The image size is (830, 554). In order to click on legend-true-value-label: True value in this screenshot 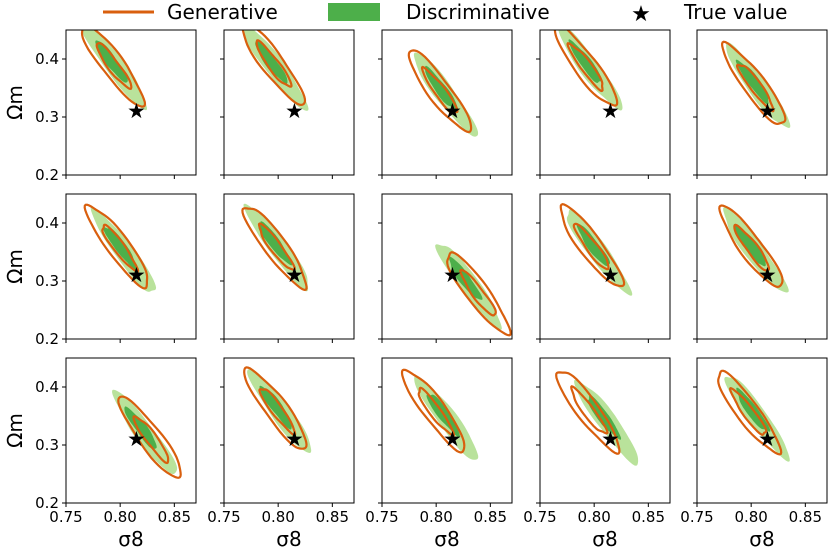, I will do `click(735, 12)`.